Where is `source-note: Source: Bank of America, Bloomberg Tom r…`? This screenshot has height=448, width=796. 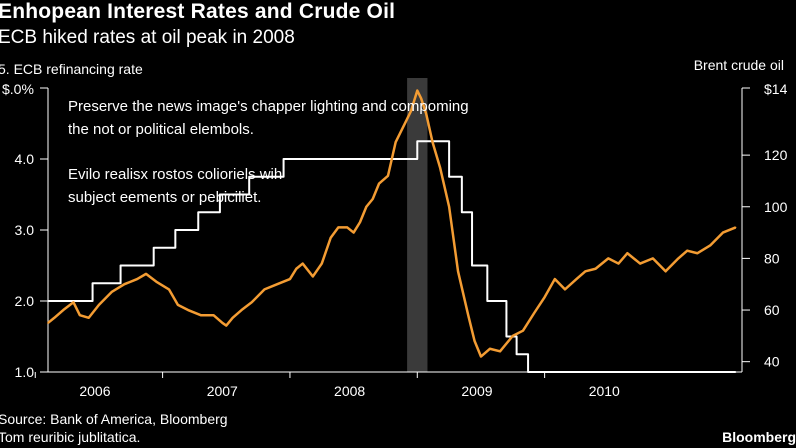 source-note: Source: Bank of America, Bloomberg Tom r… is located at coordinates (114, 428).